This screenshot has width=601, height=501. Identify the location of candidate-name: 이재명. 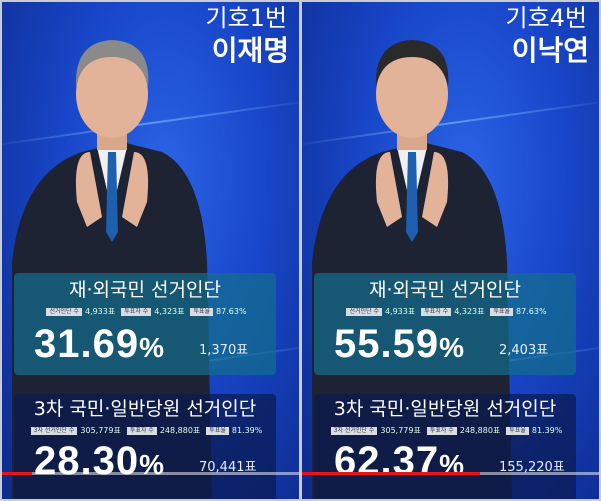
(250, 50).